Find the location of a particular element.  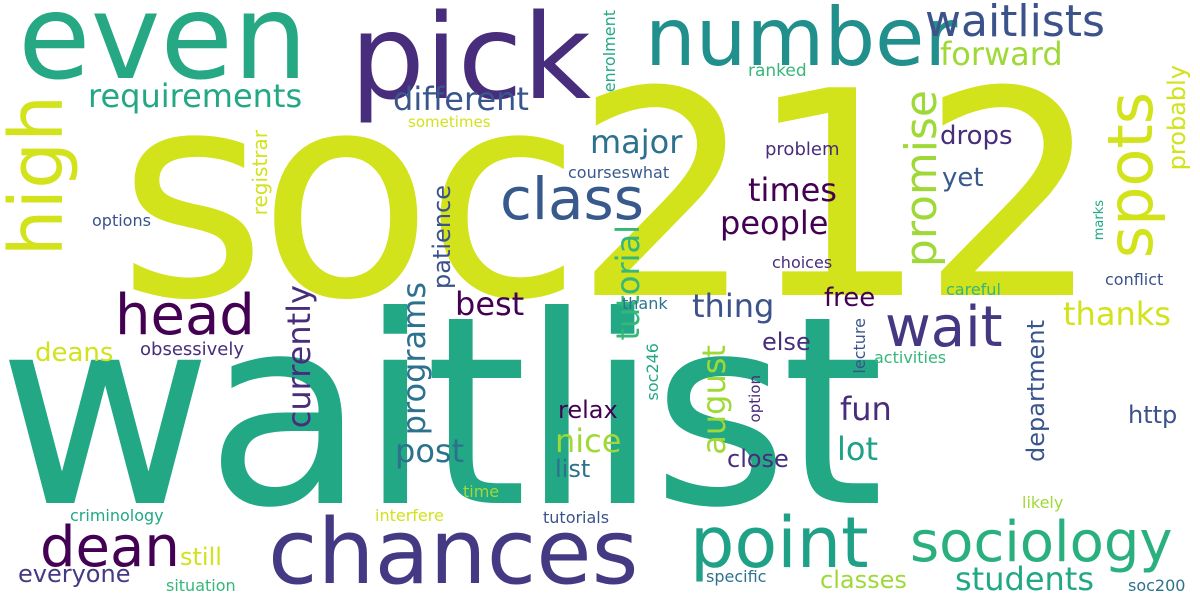

word-soc200: soc200 is located at coordinates (1157, 585).